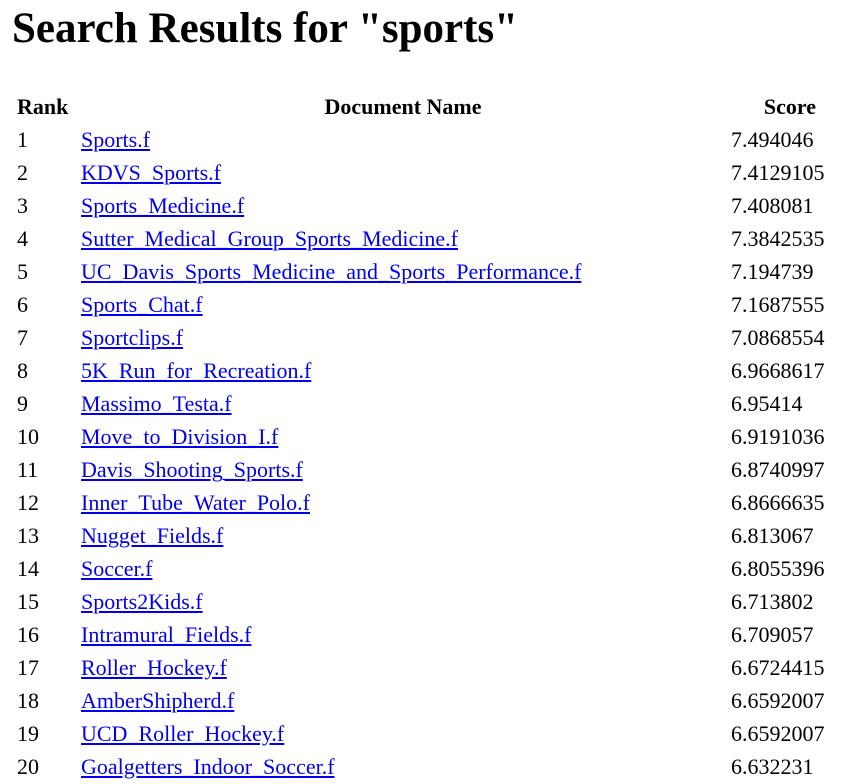 Image resolution: width=867 pixels, height=784 pixels. What do you see at coordinates (767, 403) in the screenshot?
I see `score-cell: 6.95414` at bounding box center [767, 403].